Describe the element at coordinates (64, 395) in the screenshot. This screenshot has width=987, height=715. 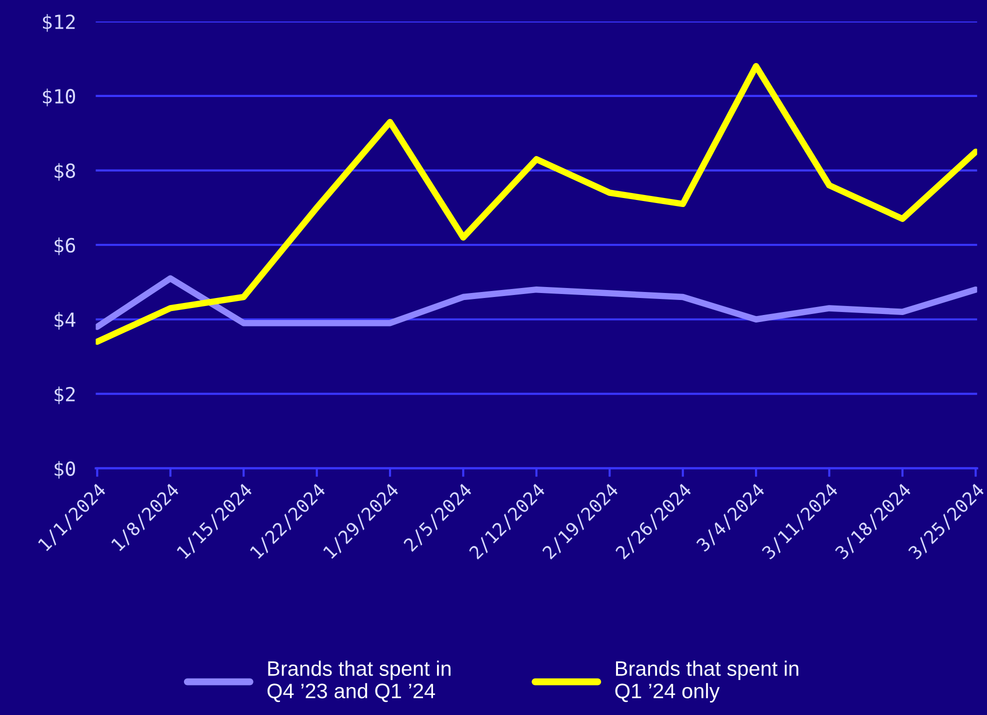
I see `y-tick-label: $2` at that location.